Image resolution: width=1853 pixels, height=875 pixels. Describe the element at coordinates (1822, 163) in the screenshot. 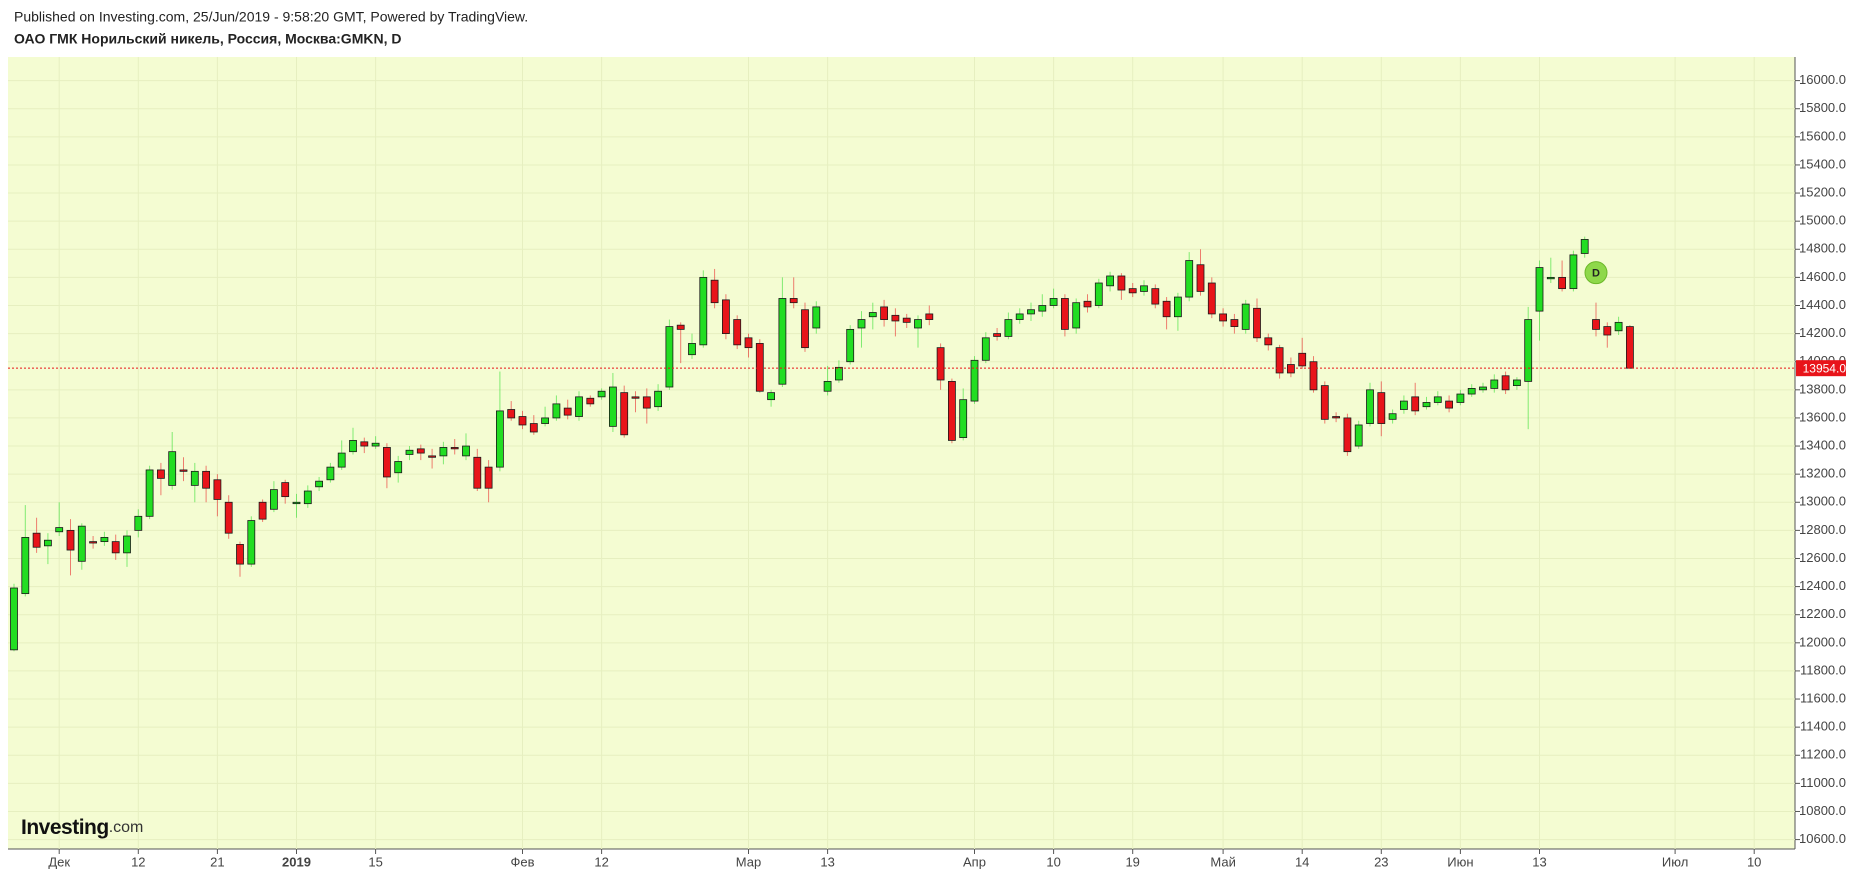

I see `y-tick-label: 15400.0` at that location.